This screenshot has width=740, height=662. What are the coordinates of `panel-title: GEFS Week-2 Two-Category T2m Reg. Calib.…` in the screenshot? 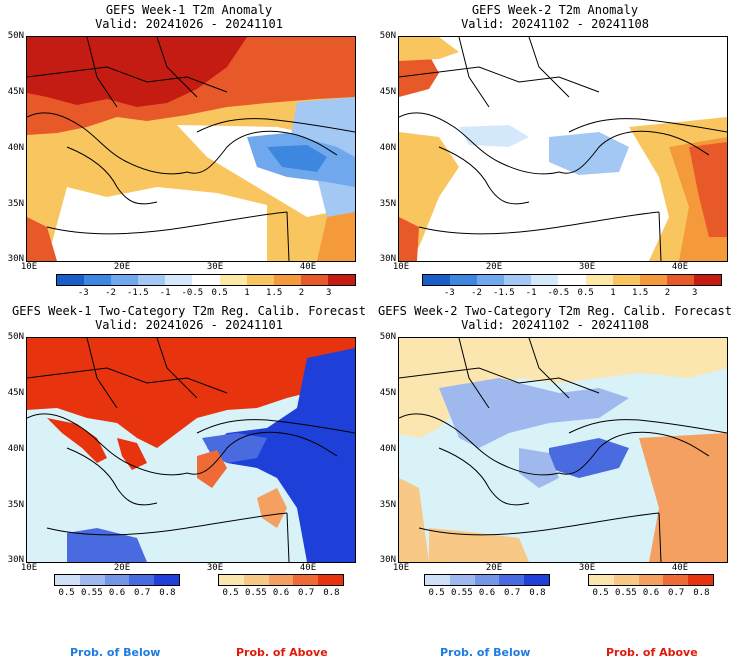 It's located at (554, 318).